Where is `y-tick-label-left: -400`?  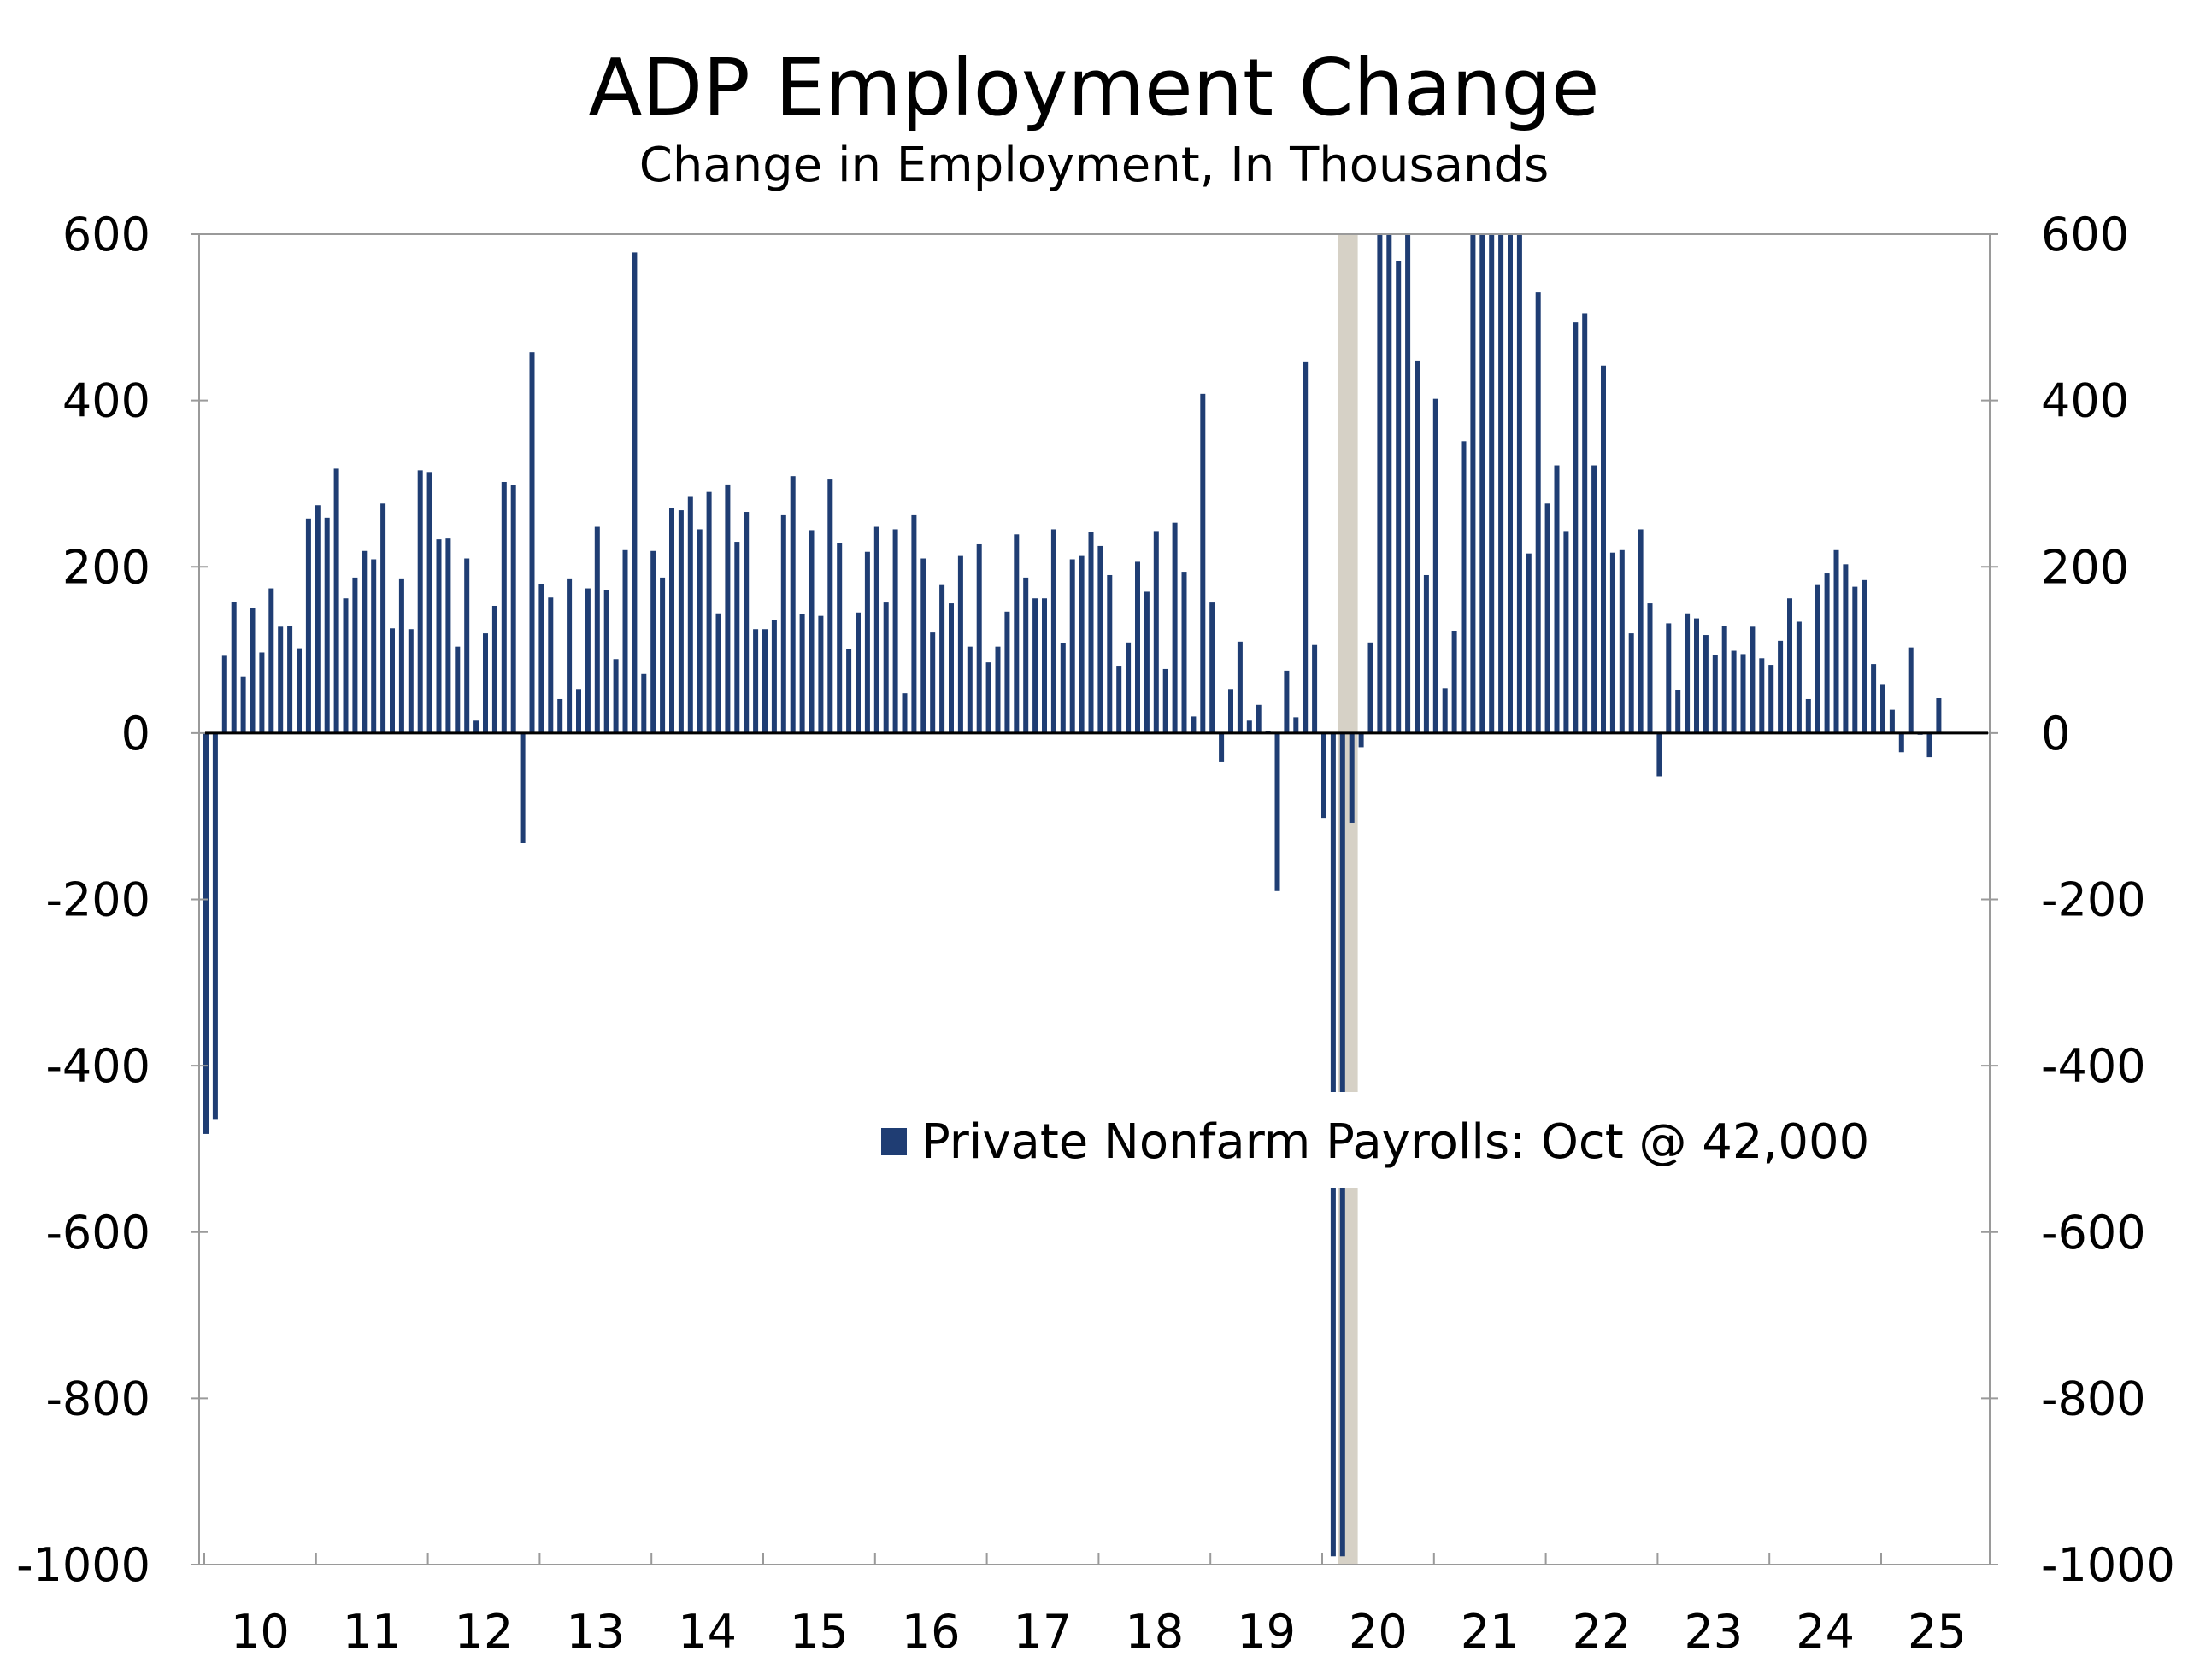 y-tick-label-left: -400 is located at coordinates (98, 1066).